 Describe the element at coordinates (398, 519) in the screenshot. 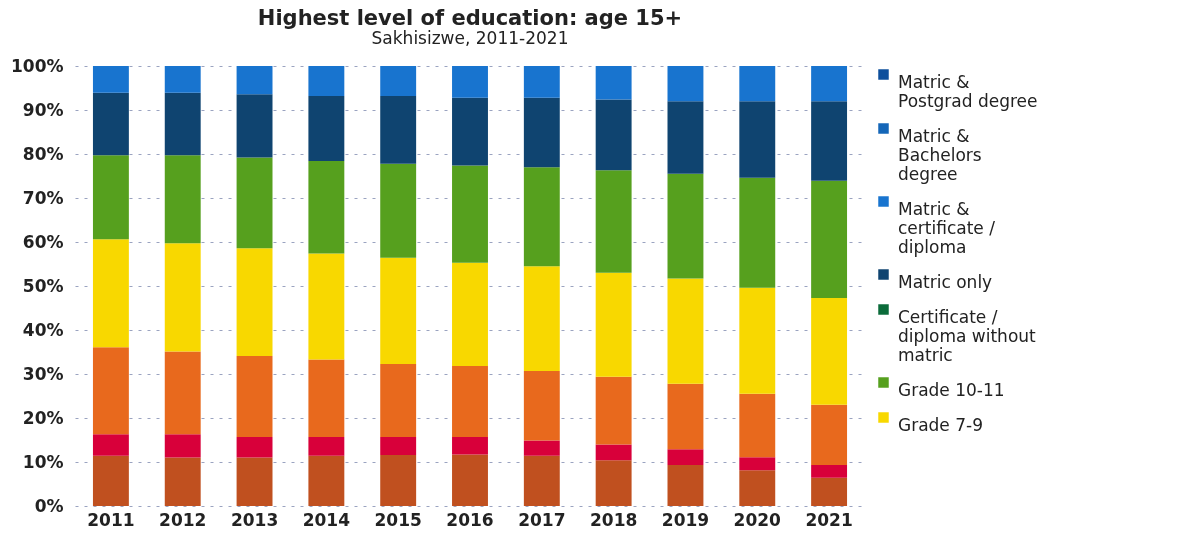

I see `x-tick-label: 2015` at that location.